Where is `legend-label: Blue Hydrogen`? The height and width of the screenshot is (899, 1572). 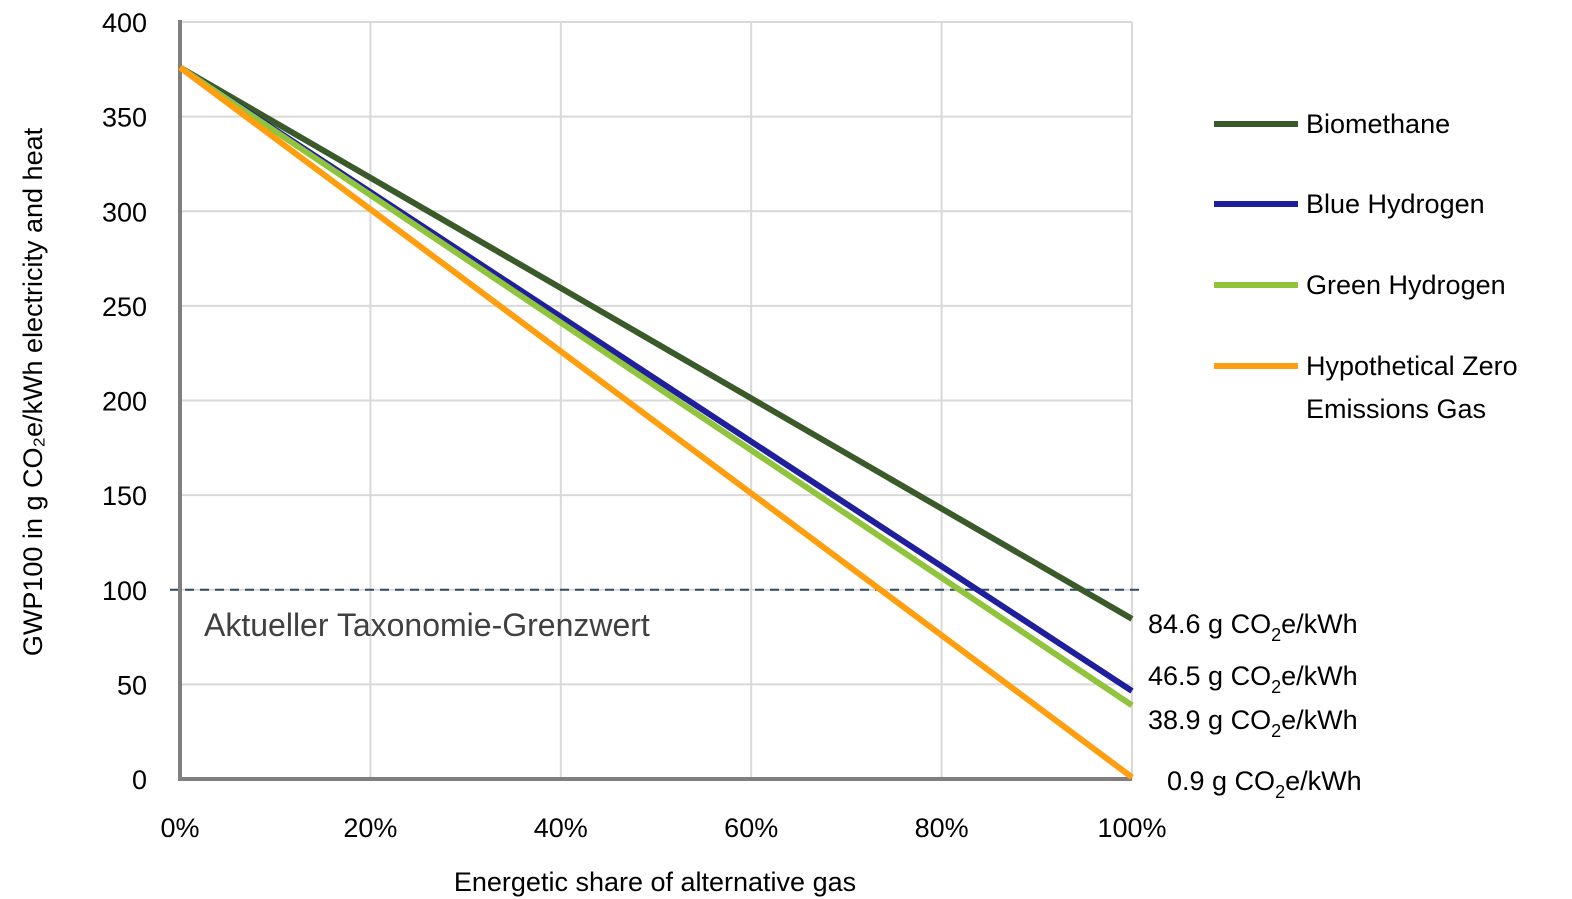 legend-label: Blue Hydrogen is located at coordinates (1395, 204).